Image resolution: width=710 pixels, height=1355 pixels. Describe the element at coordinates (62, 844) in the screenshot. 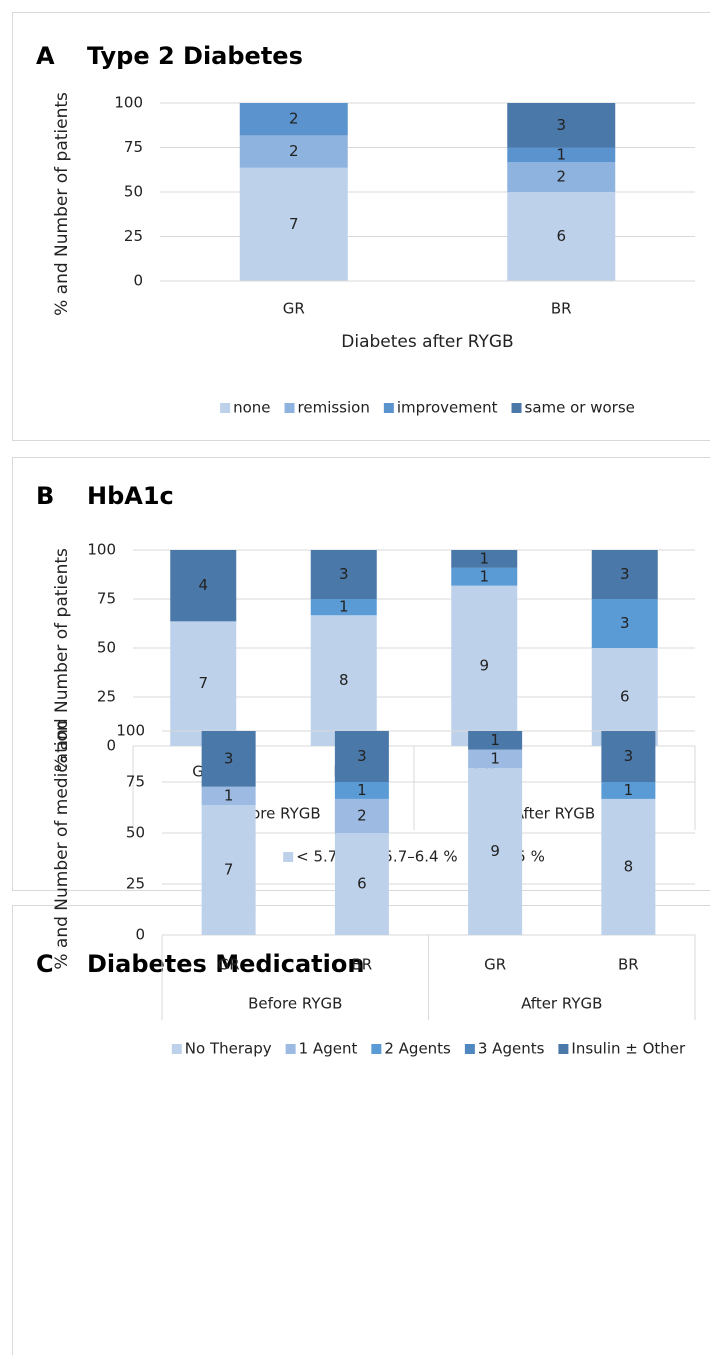

I see `y-axis-title: % and Number of medication` at that location.